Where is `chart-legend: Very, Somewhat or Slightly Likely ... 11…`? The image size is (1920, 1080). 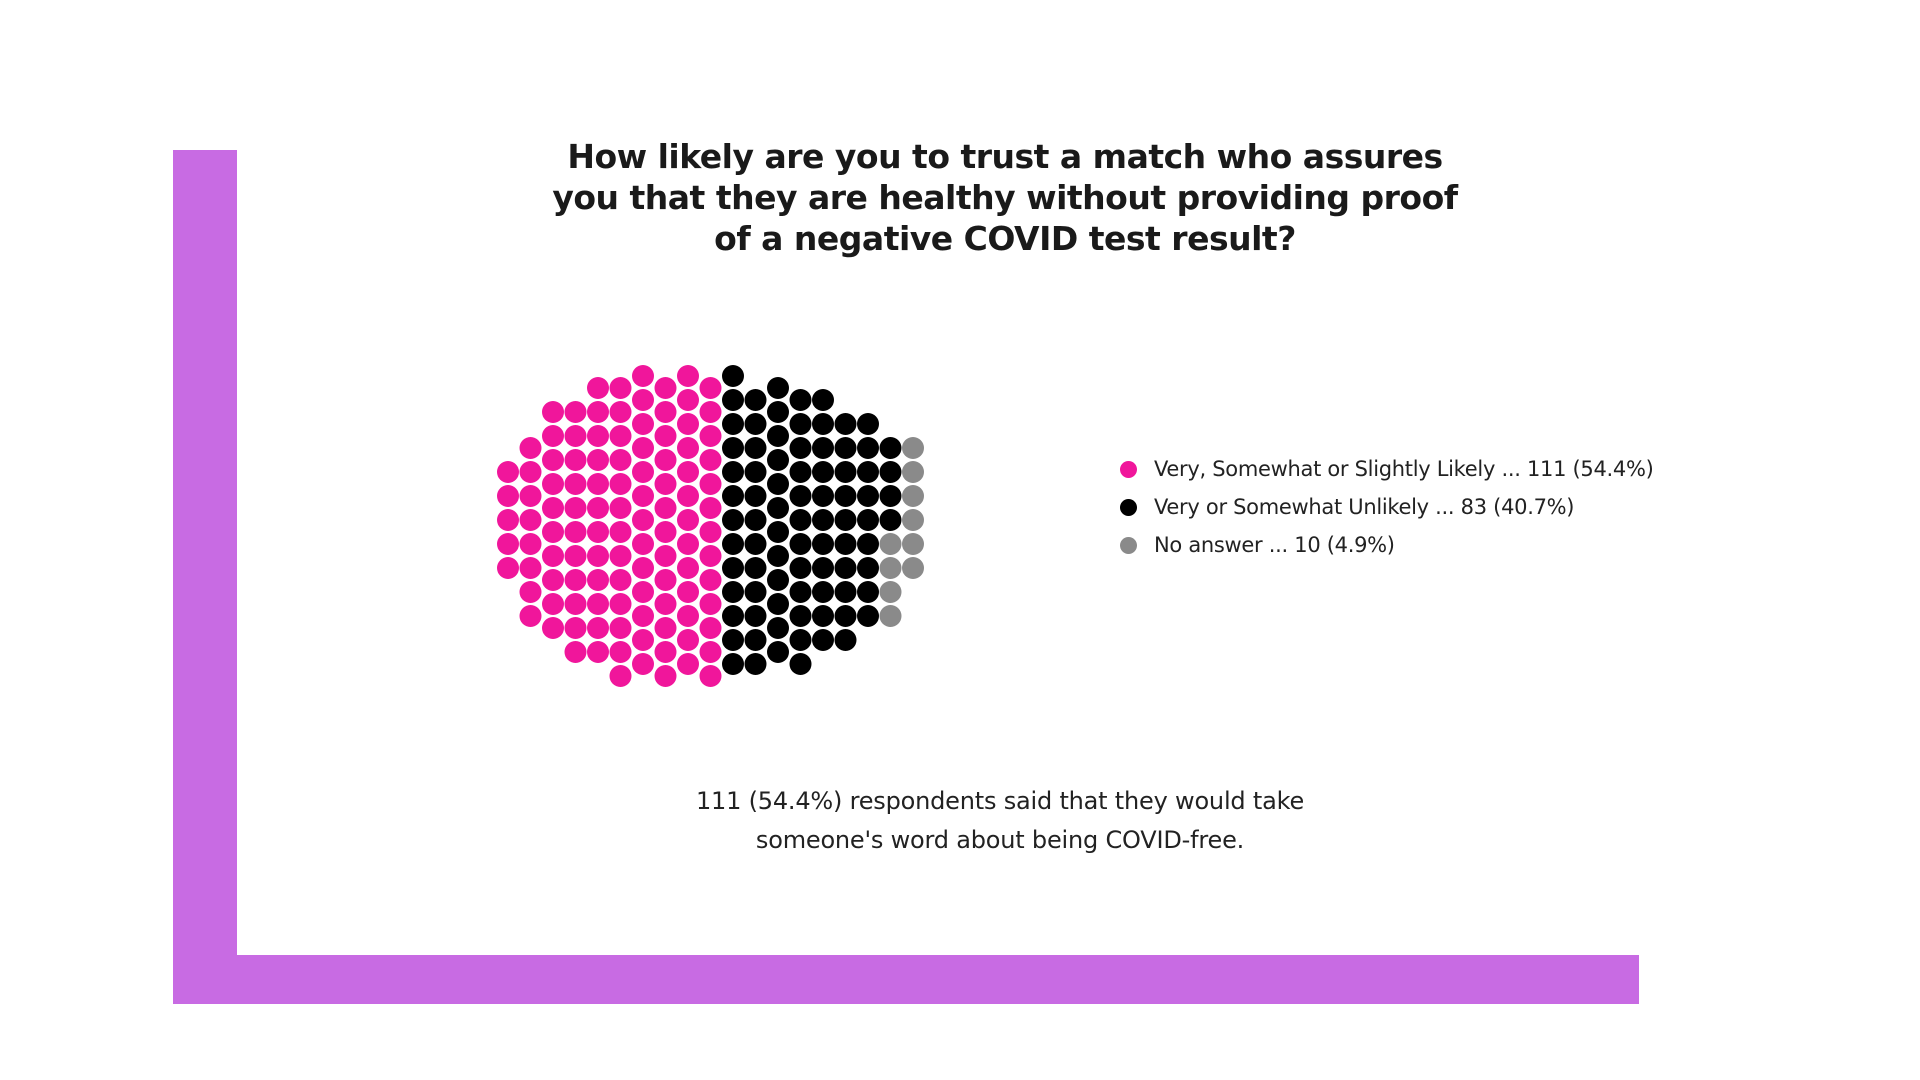 chart-legend: Very, Somewhat or Slightly Likely ... 11… is located at coordinates (1387, 507).